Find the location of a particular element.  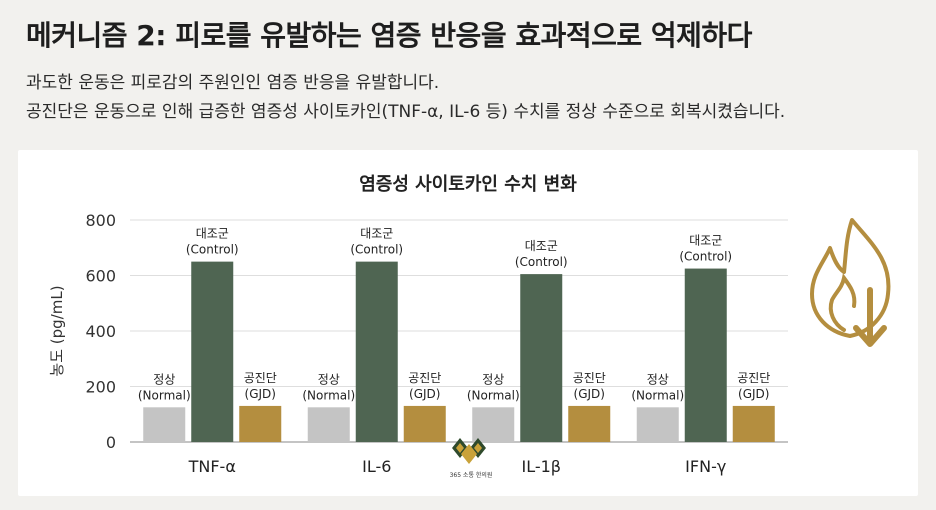

y-tick-label: 200 is located at coordinates (100, 387).